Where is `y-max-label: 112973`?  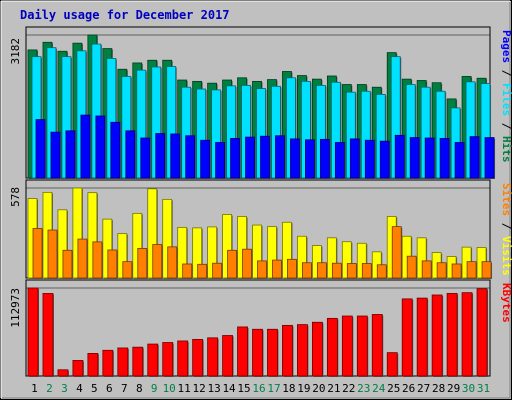
y-max-label: 112973 is located at coordinates (15, 308).